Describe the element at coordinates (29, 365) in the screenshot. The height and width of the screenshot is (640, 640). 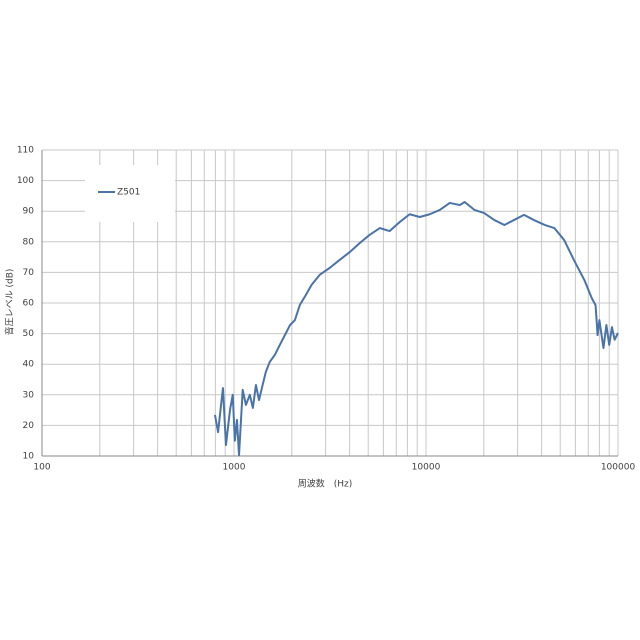
I see `y-tick-label: 40` at that location.